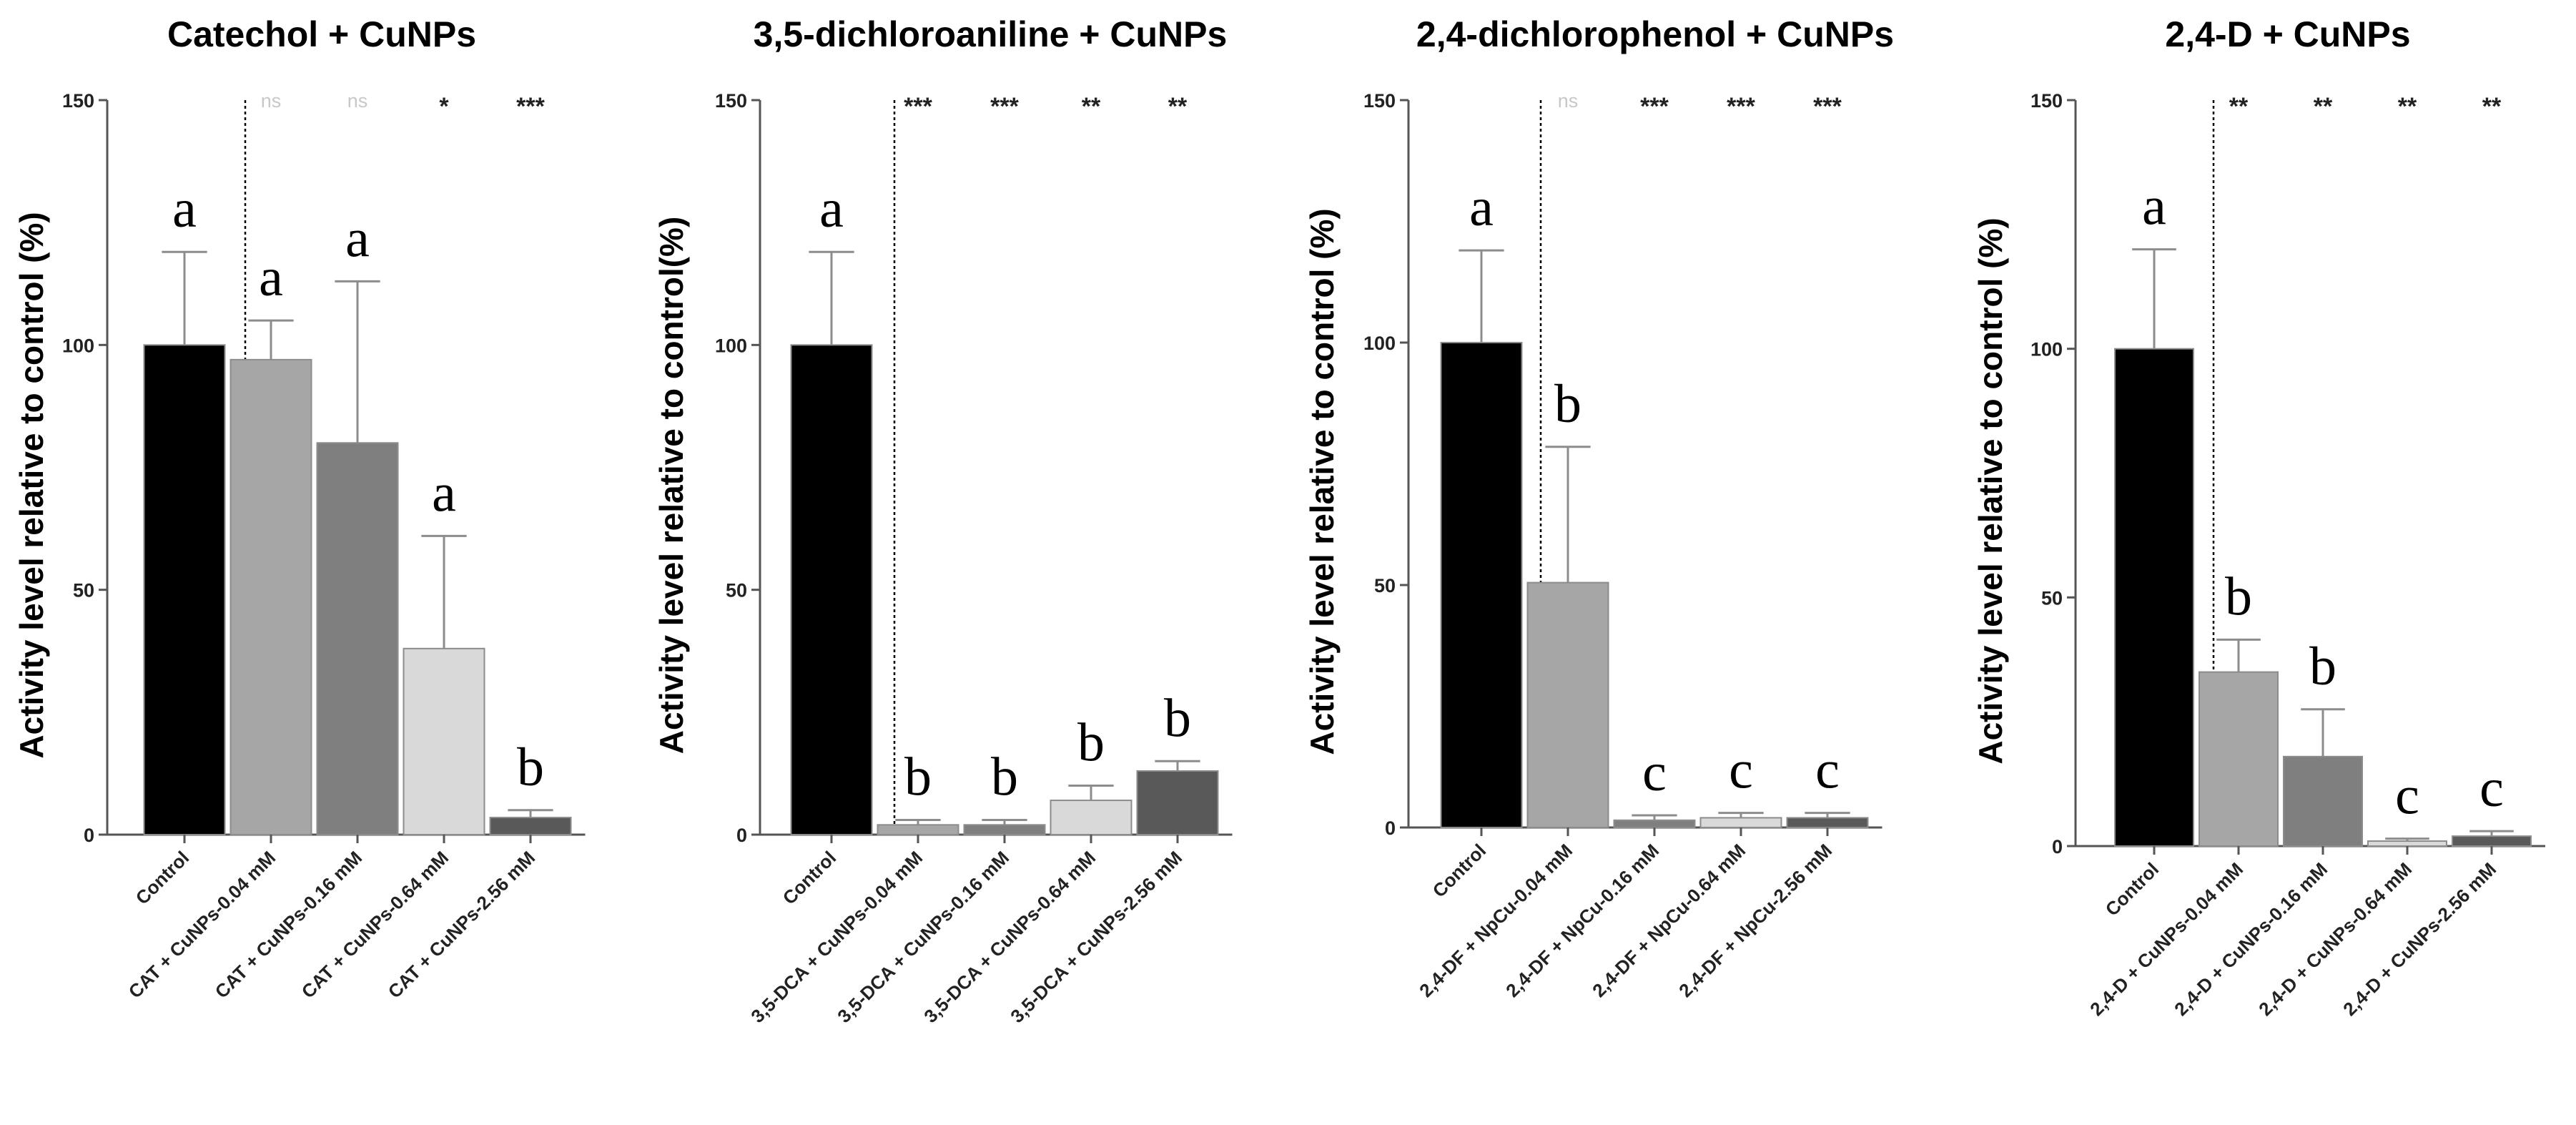 This screenshot has height=1125, width=2576. I want to click on x-tick-label: CAT + CuNPs-2.56 mM, so click(462, 925).